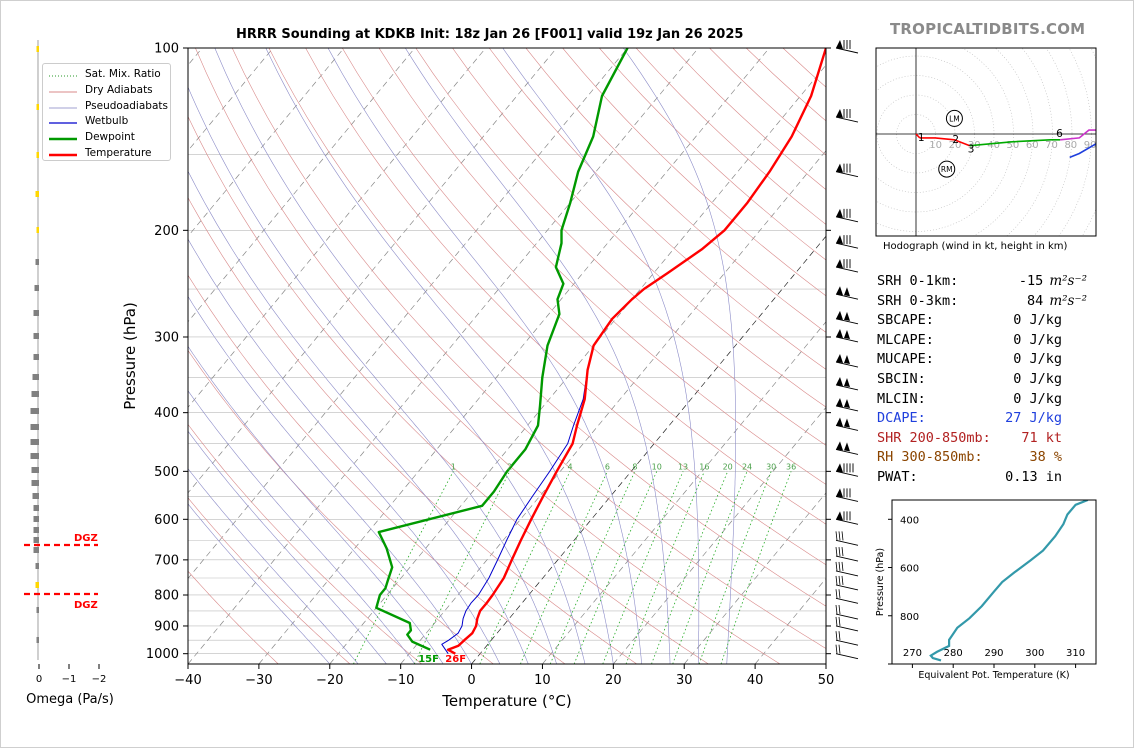 The width and height of the screenshot is (1134, 748). I want to click on y-tick-label: 400, so click(166, 413).